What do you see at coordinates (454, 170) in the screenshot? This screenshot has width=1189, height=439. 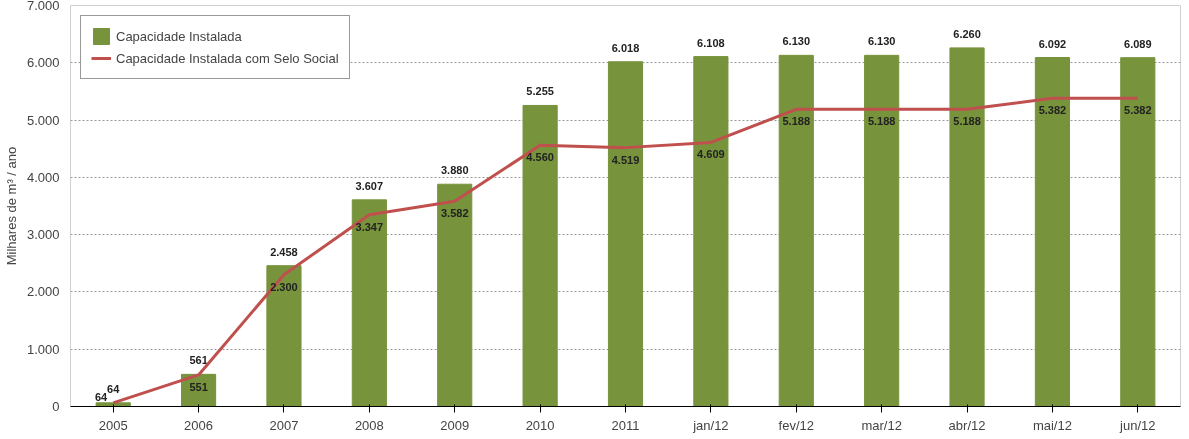 I see `data-label: 3.880` at bounding box center [454, 170].